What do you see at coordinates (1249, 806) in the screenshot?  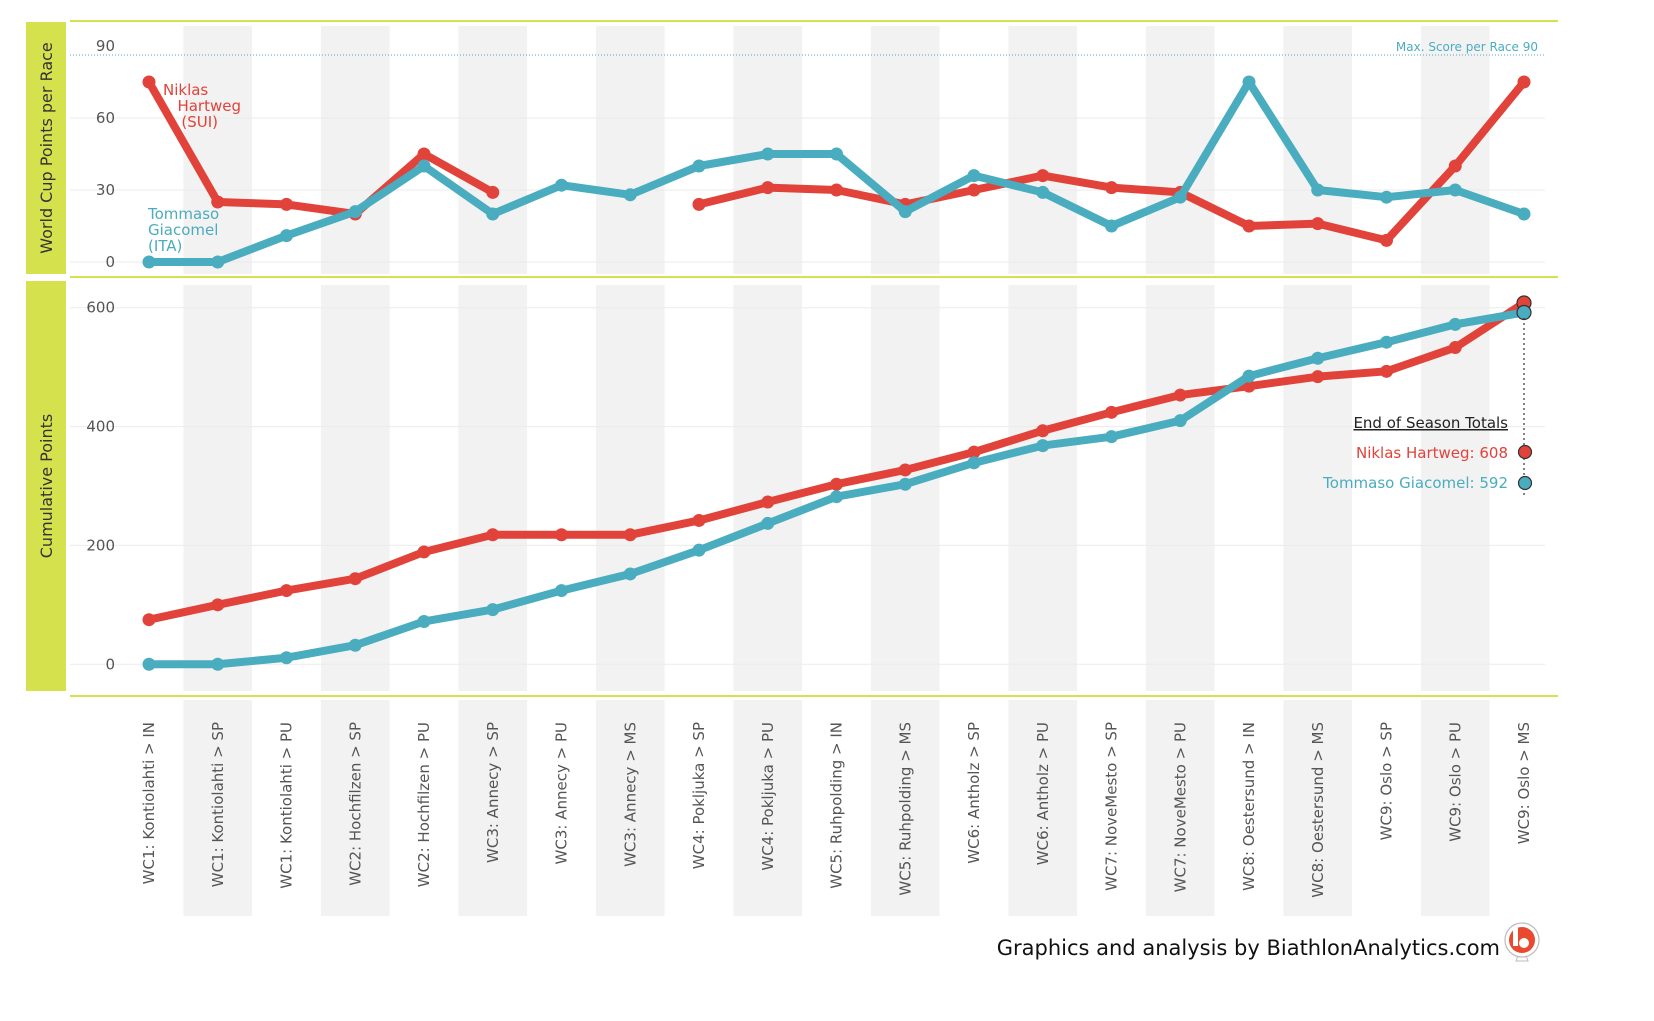 I see `category-label-16: WC8: Oestersund > IN` at bounding box center [1249, 806].